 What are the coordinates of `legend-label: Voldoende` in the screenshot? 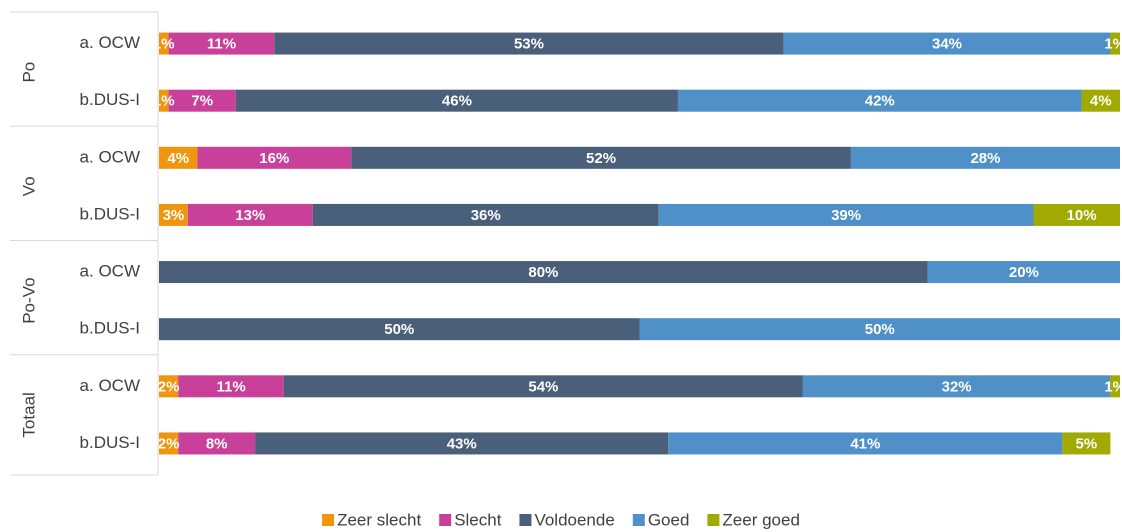 It's located at (574, 519).